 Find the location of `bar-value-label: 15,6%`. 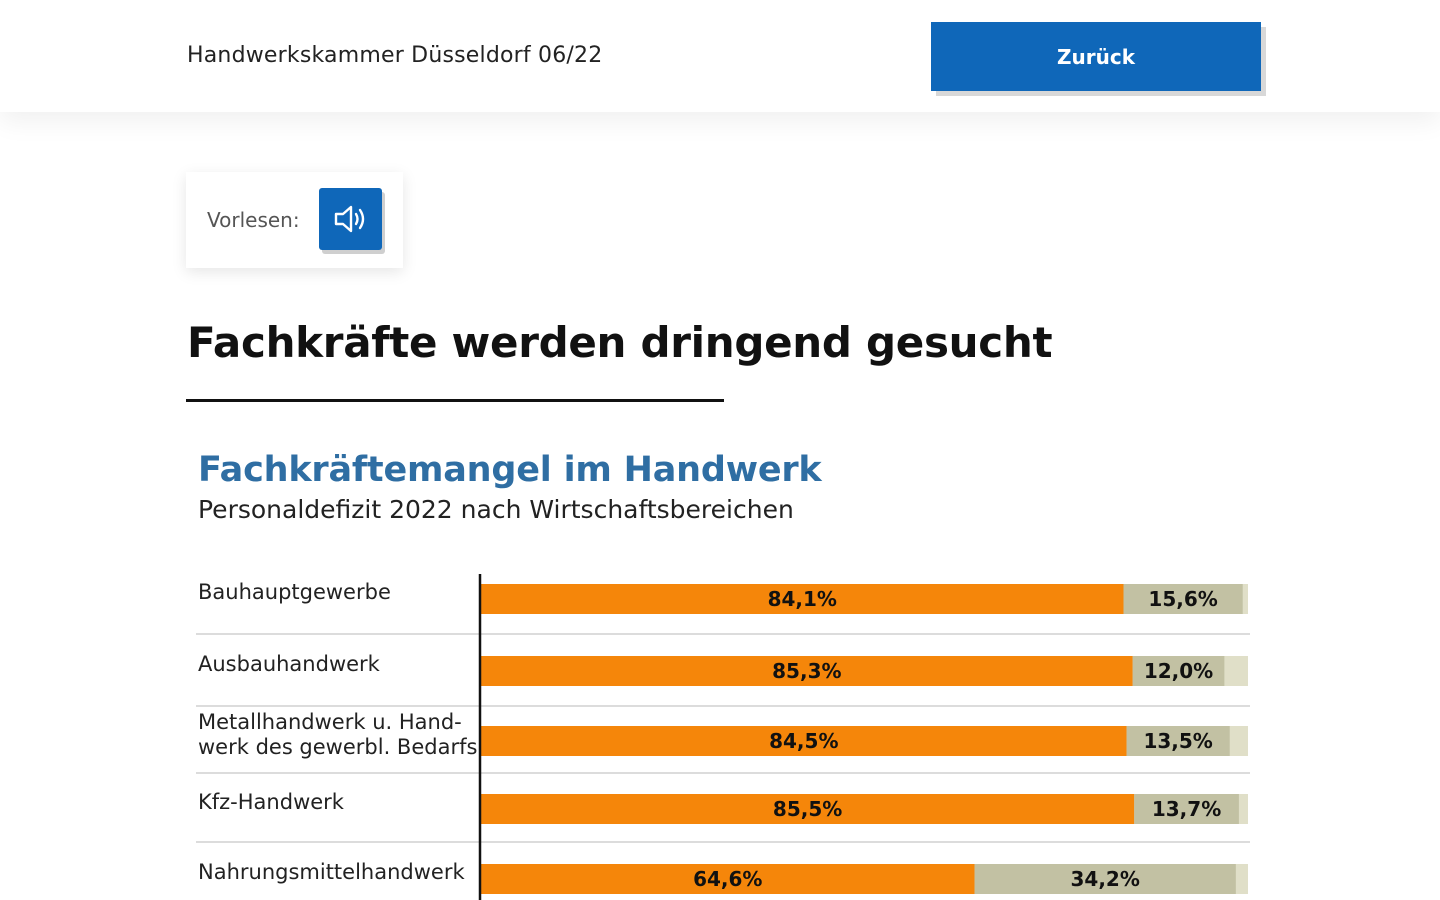

bar-value-label: 15,6% is located at coordinates (1182, 599).